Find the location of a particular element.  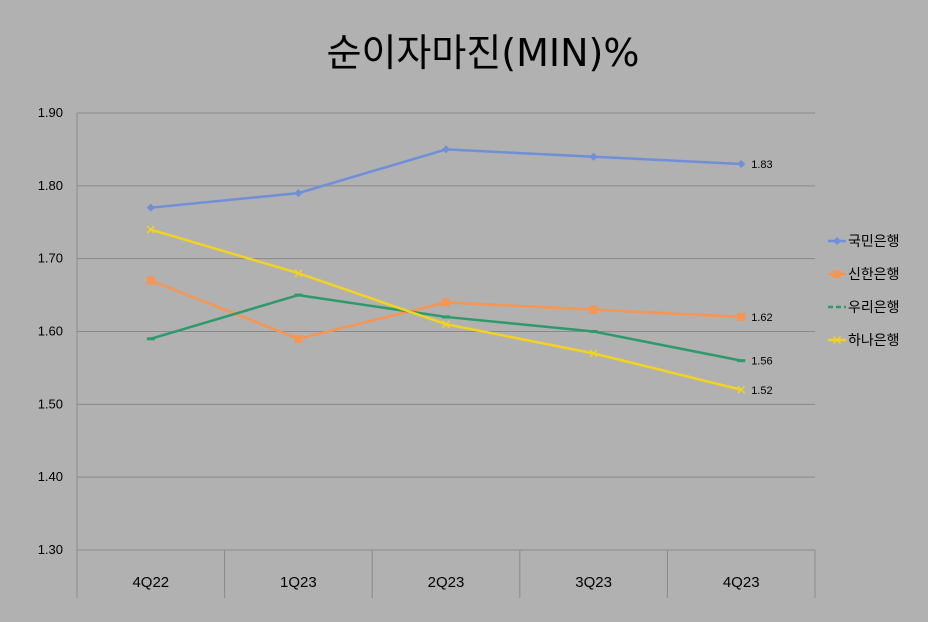

y-tick-label: 1.70 is located at coordinates (50, 258).